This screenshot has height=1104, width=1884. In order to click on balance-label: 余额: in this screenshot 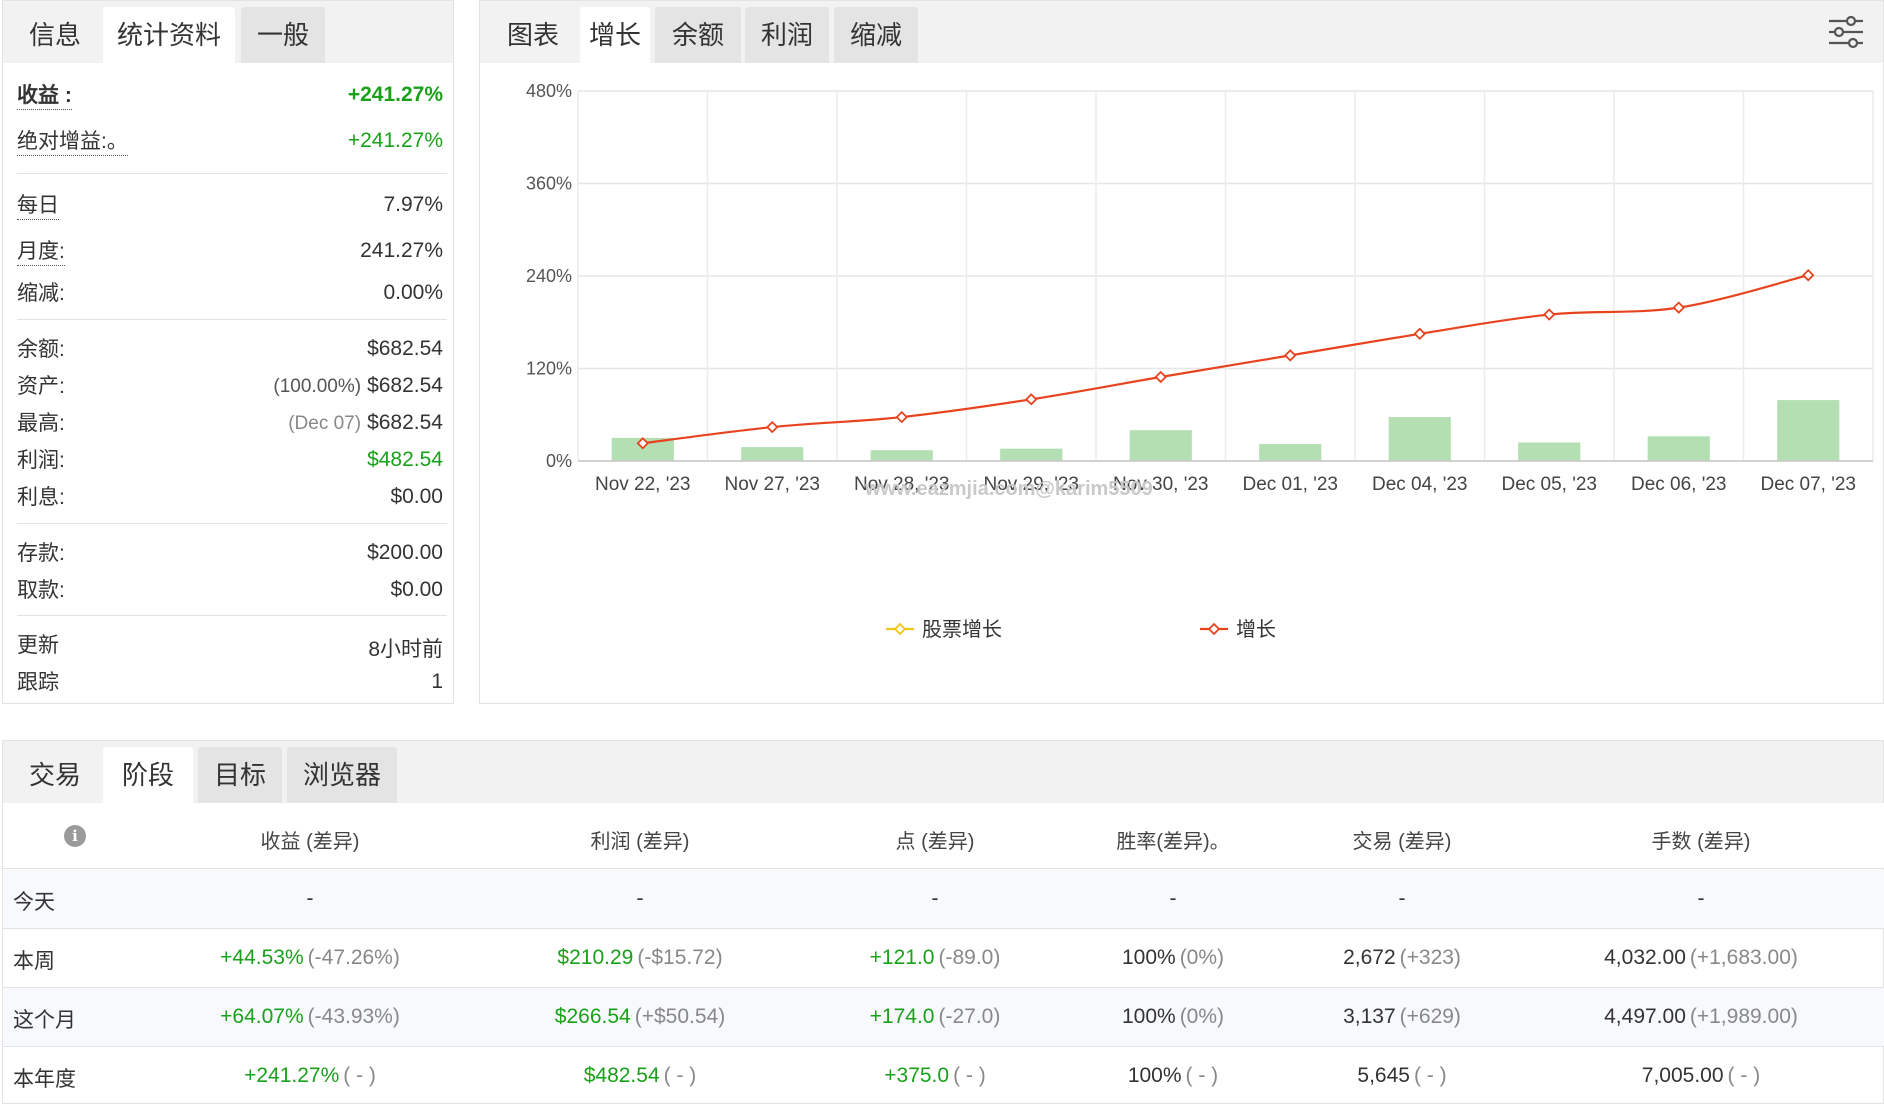, I will do `click(41, 349)`.